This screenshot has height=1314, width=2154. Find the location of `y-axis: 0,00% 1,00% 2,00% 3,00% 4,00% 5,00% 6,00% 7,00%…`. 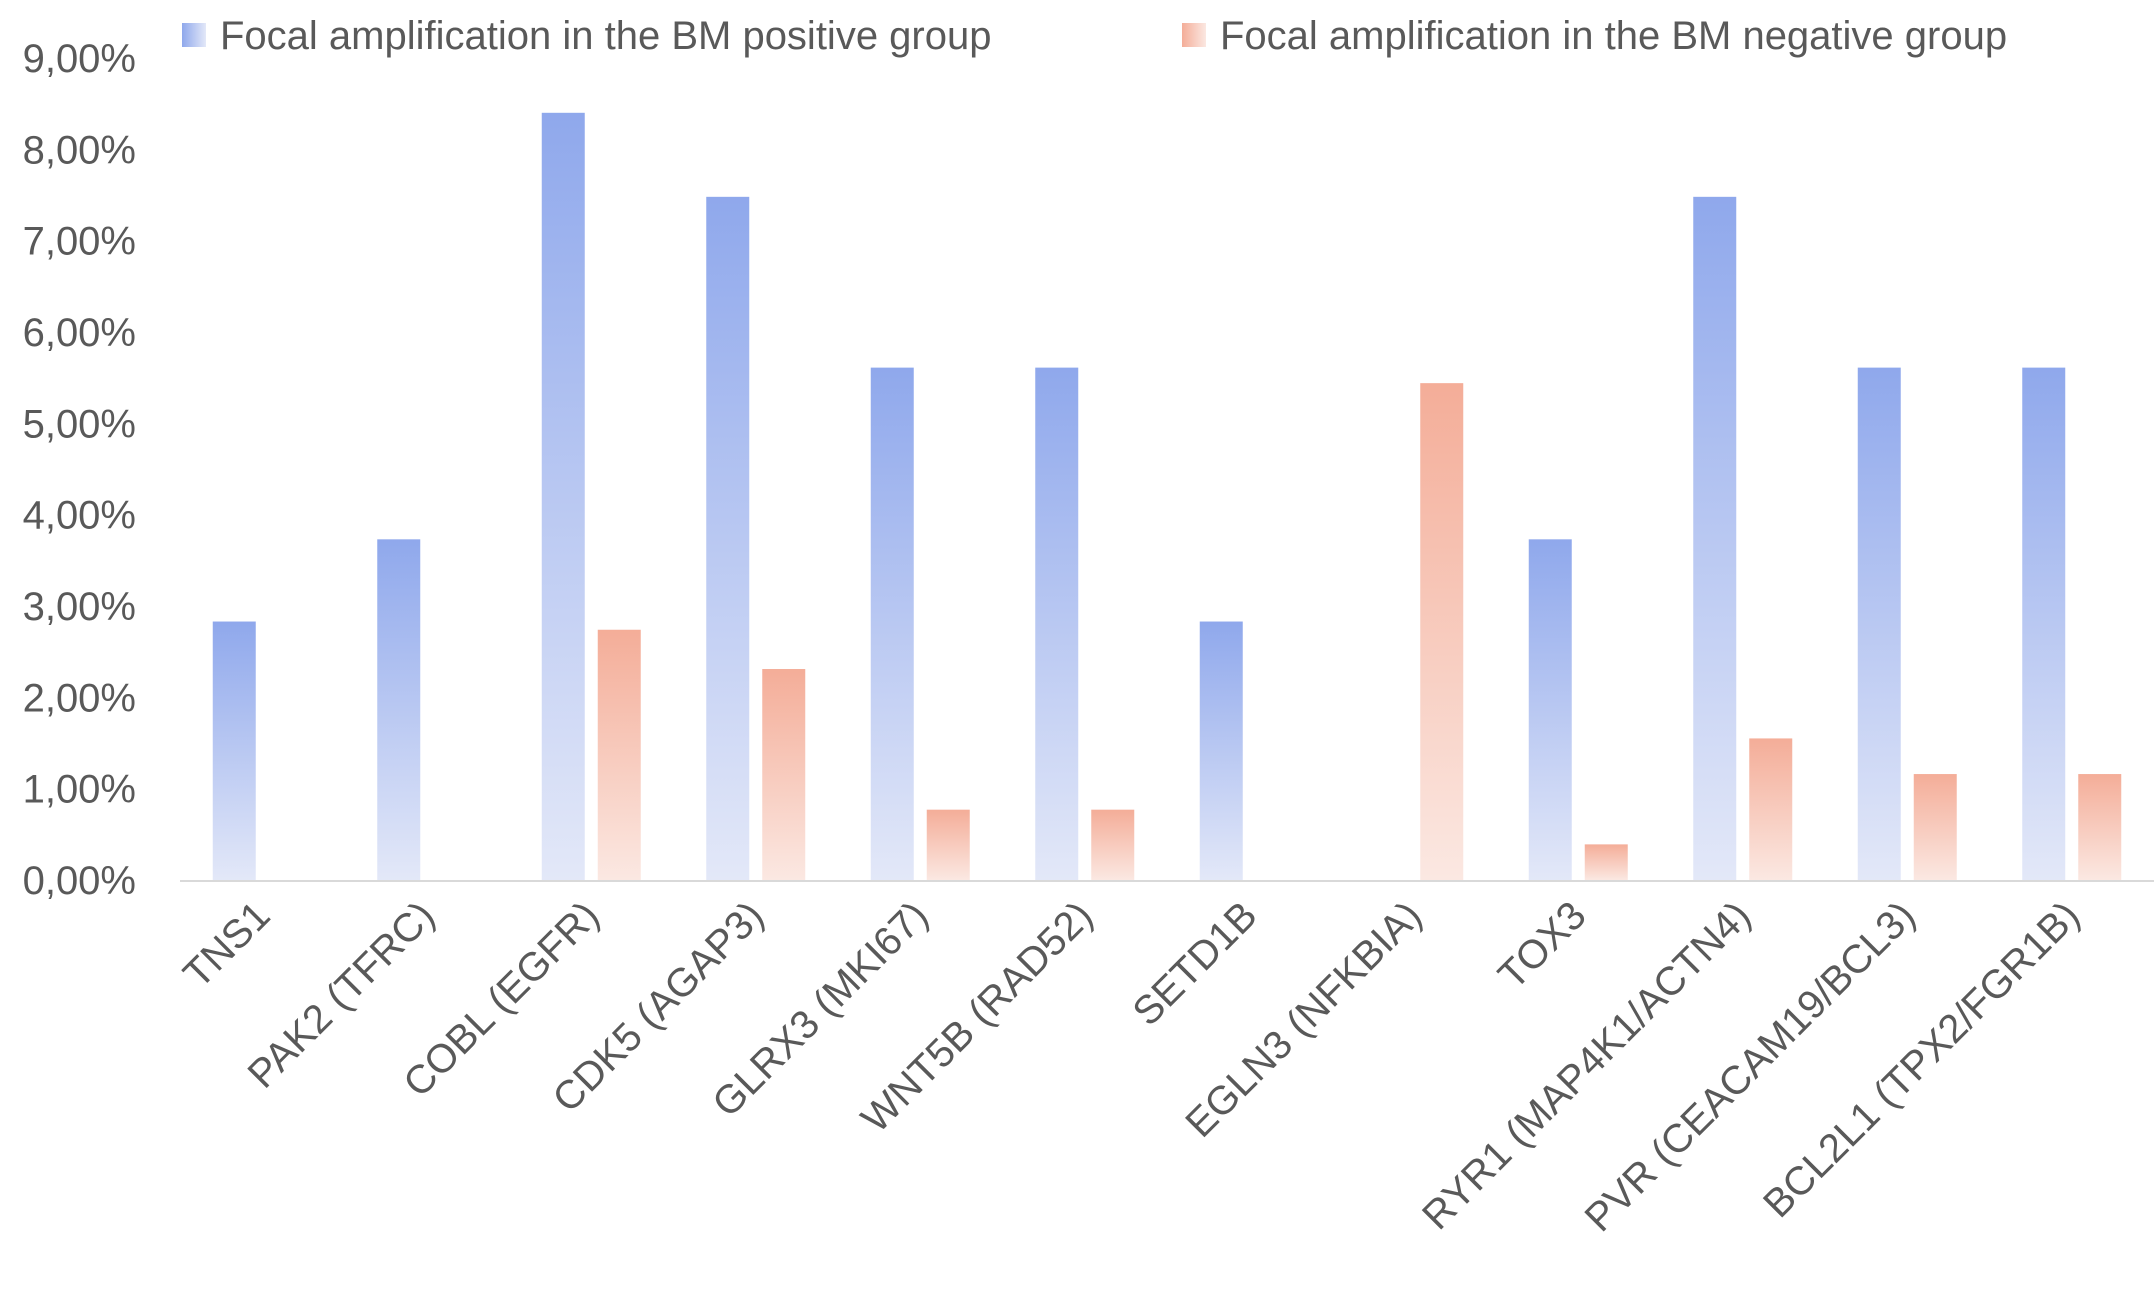

y-axis: 0,00% 1,00% 2,00% 3,00% 4,00% 5,00% 6,00% 7,00%… is located at coordinates (79, 470).